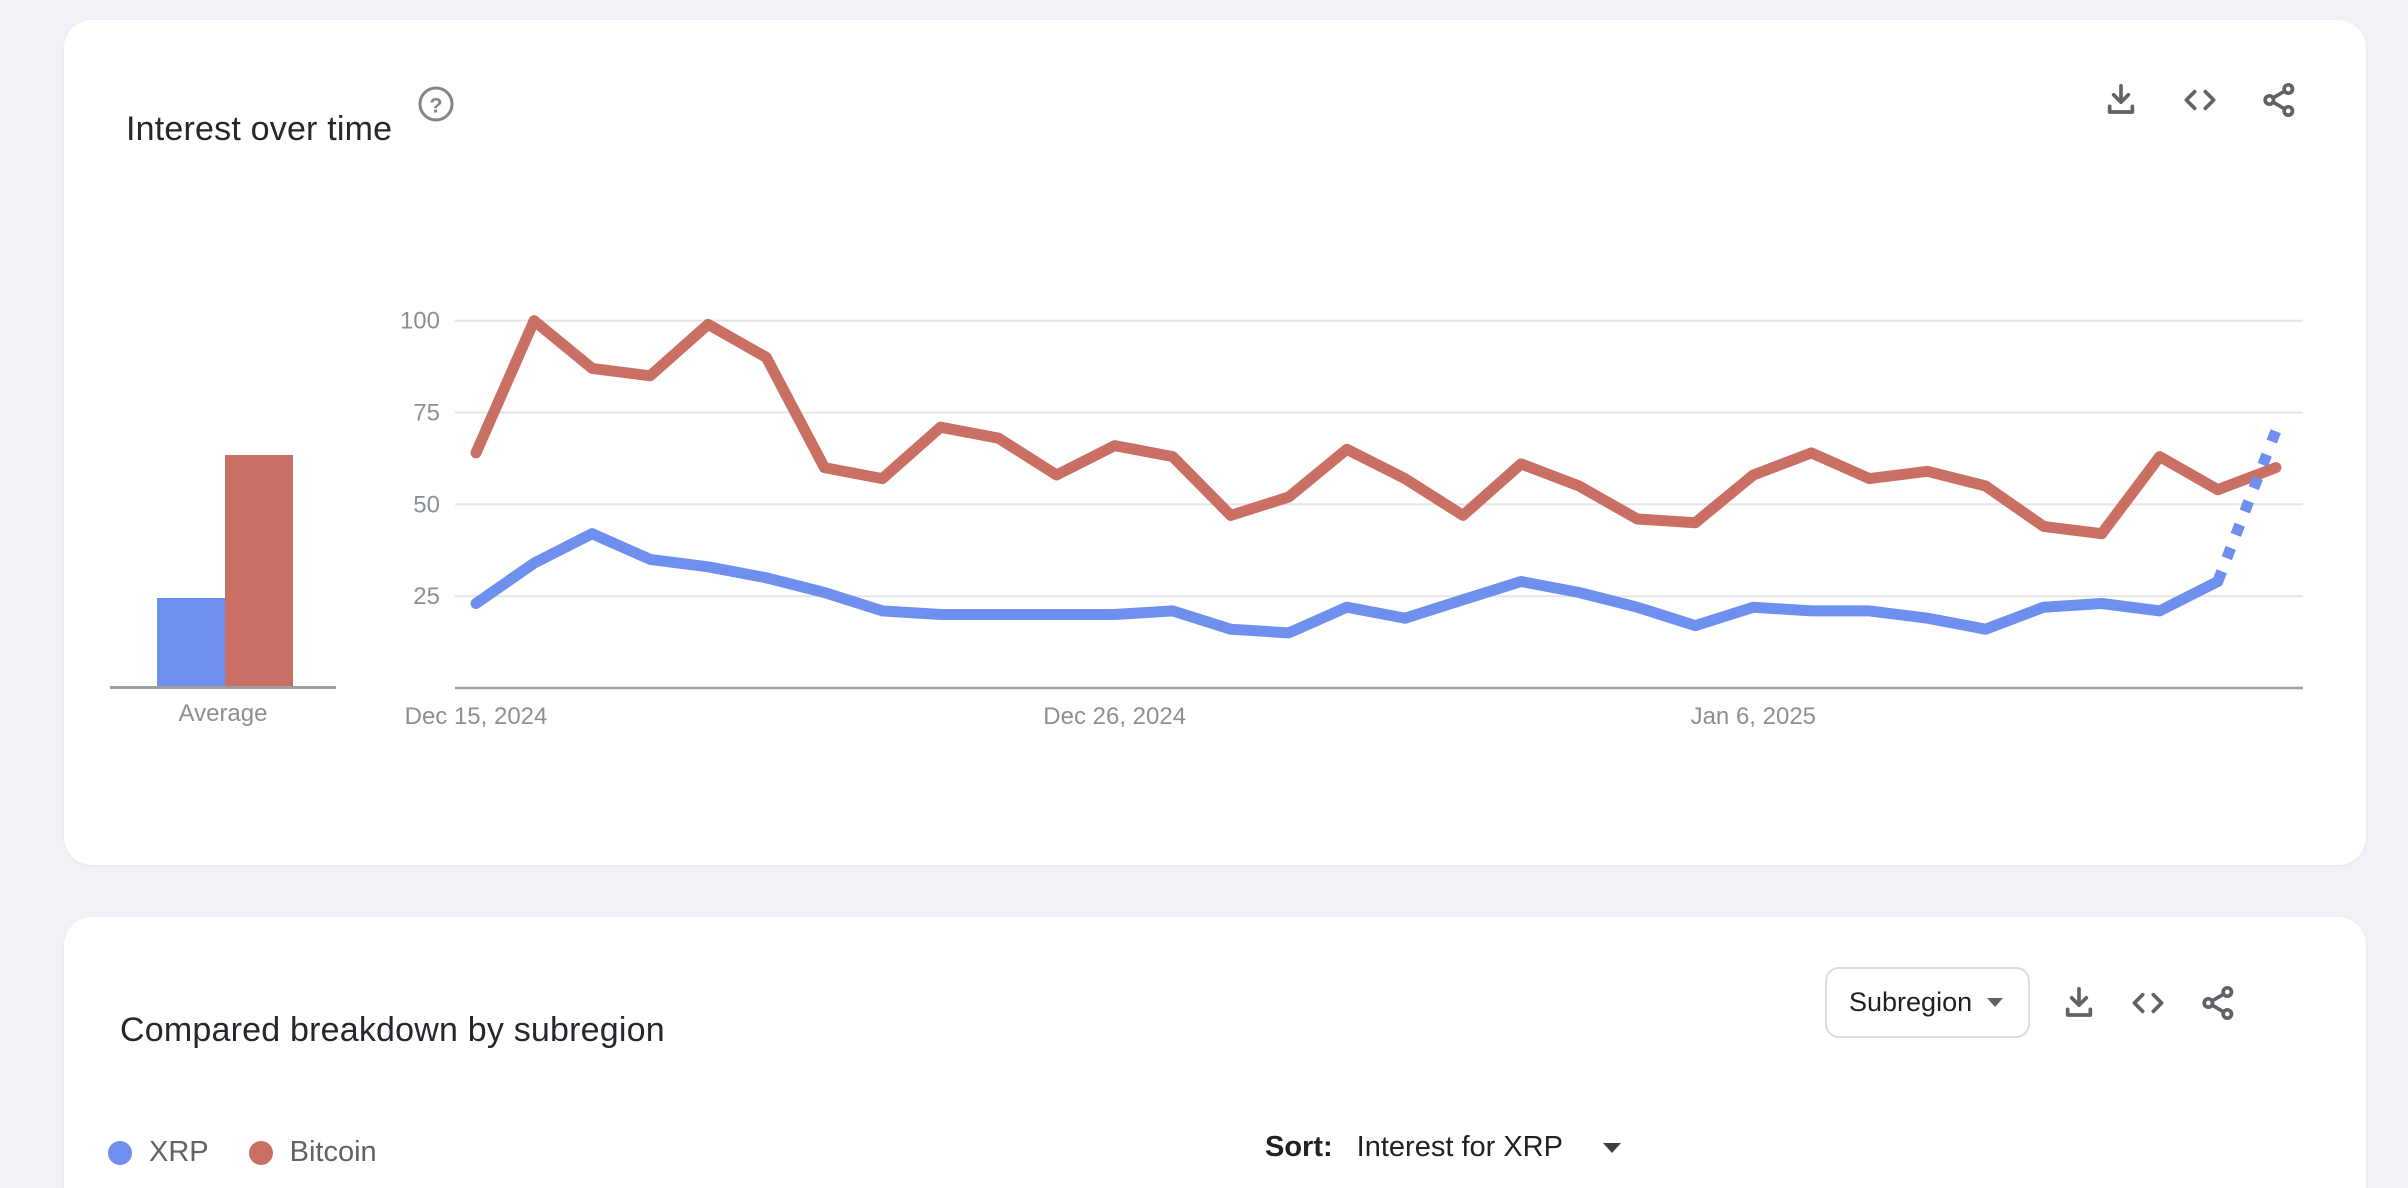 Image resolution: width=2408 pixels, height=1188 pixels. I want to click on sort-control: Sort: Interest for XRP, so click(1445, 1147).